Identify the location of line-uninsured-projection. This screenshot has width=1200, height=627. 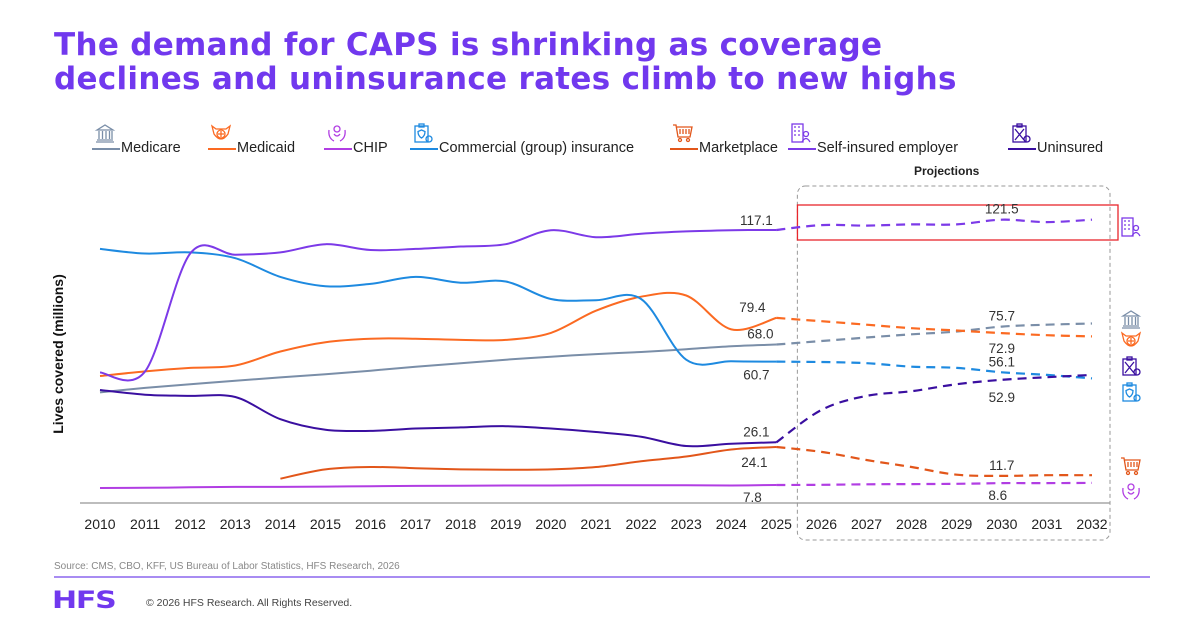
(934, 408).